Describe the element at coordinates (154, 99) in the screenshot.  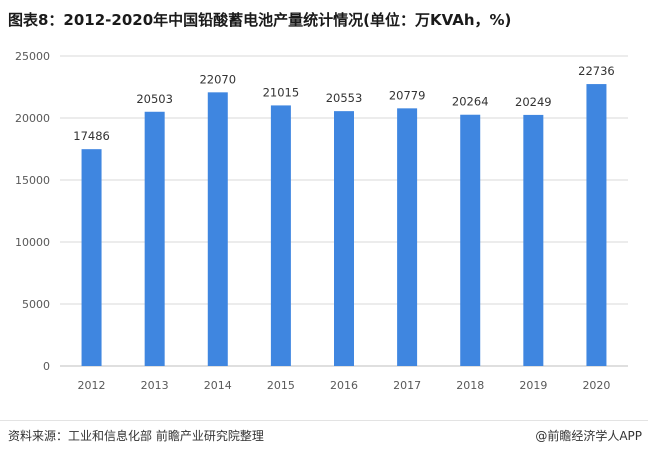
I see `bar-value-label: 20503` at that location.